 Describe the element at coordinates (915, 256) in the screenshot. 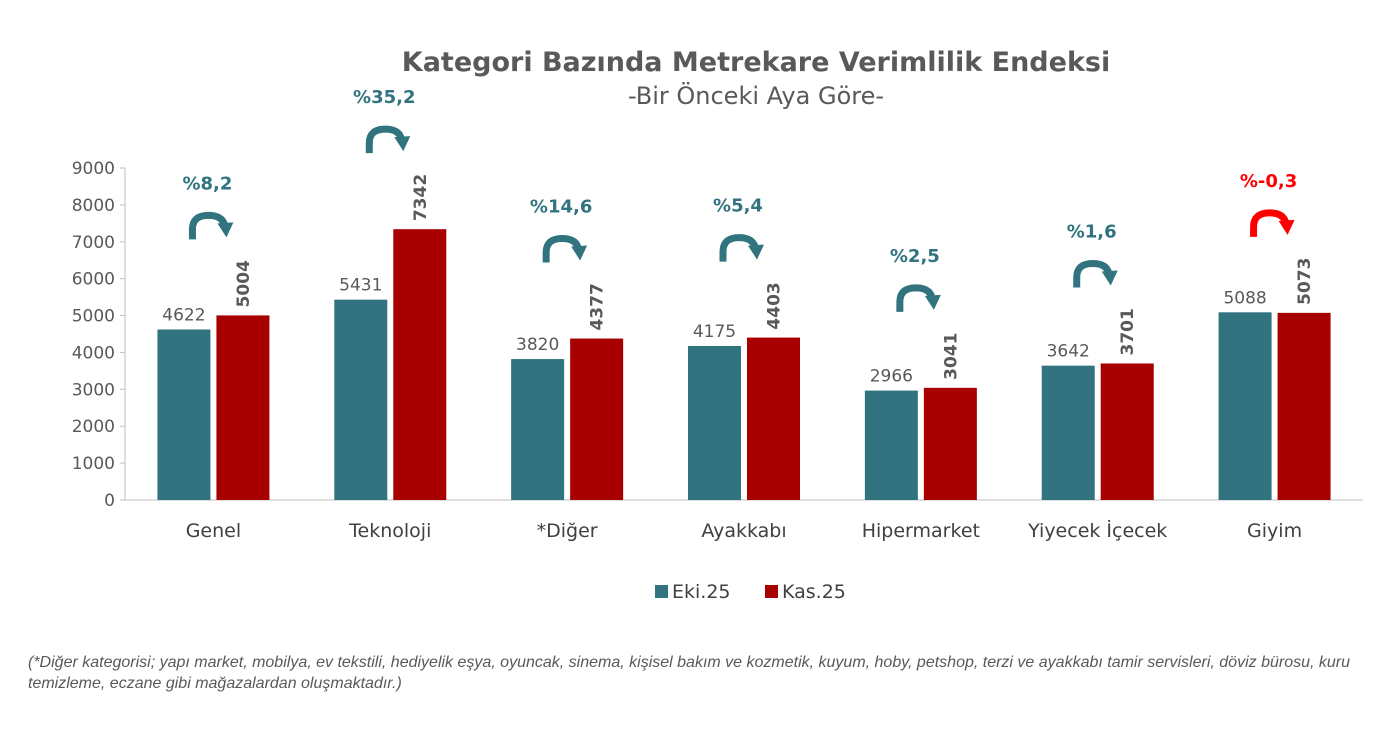

I see `change-label: %2,5` at that location.